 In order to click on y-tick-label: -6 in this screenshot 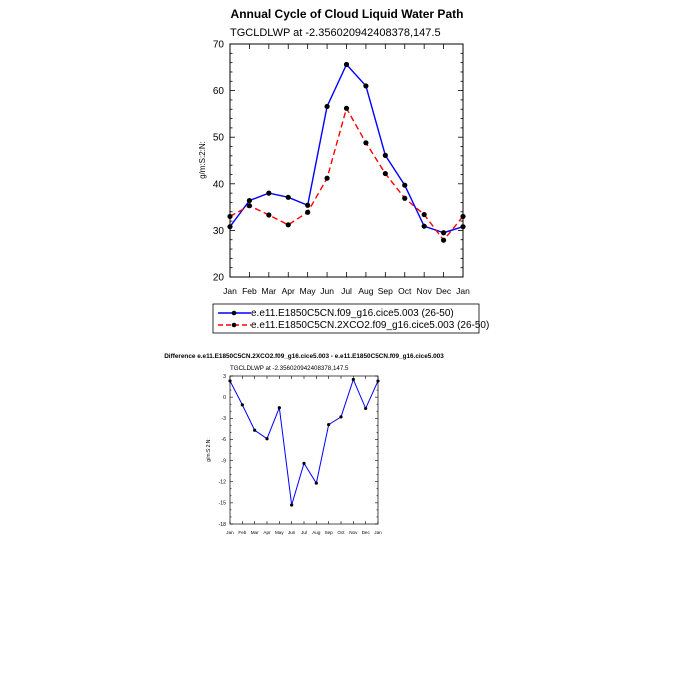, I will do `click(223, 440)`.